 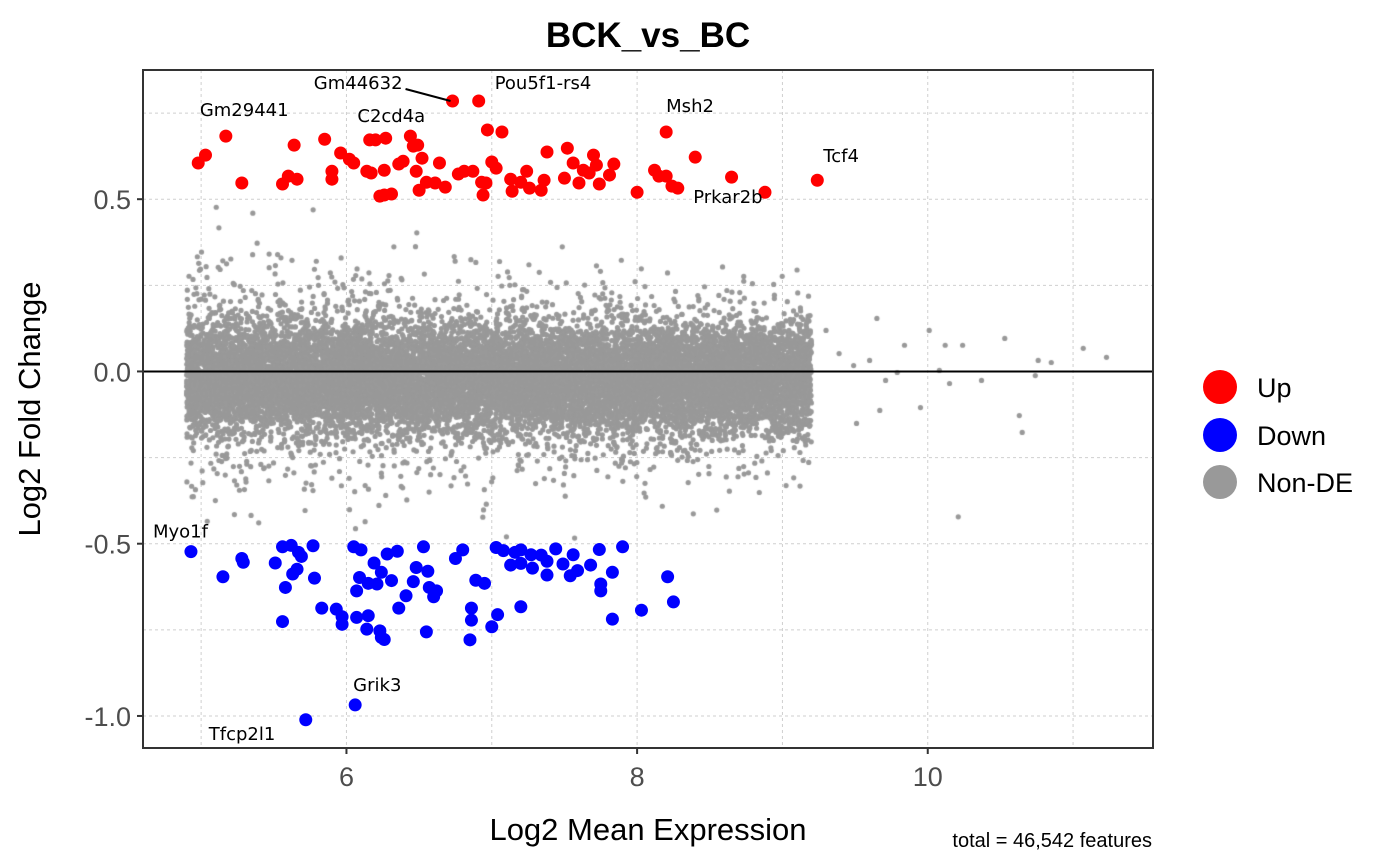 What do you see at coordinates (840, 156) in the screenshot?
I see `gene-label: Tcf4` at bounding box center [840, 156].